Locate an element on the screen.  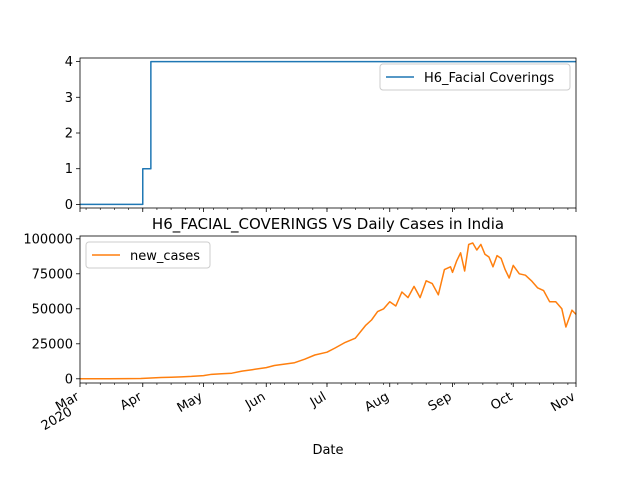
y-tick-label: 2 is located at coordinates (69, 134).